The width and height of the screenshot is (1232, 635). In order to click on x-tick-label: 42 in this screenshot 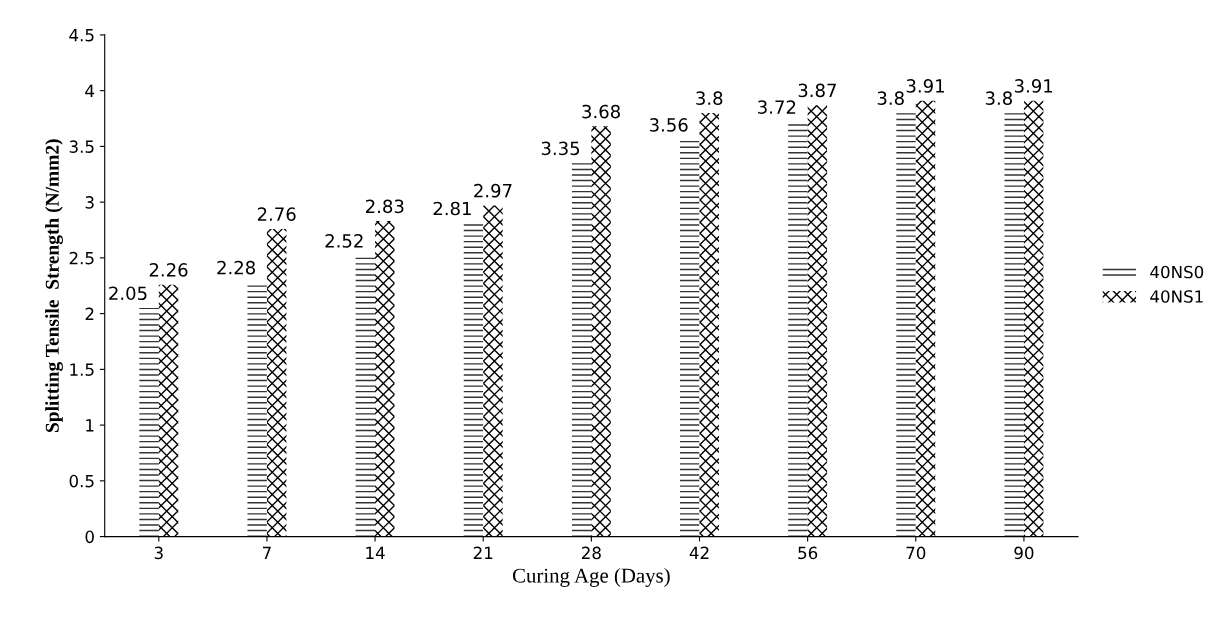, I will do `click(699, 552)`.